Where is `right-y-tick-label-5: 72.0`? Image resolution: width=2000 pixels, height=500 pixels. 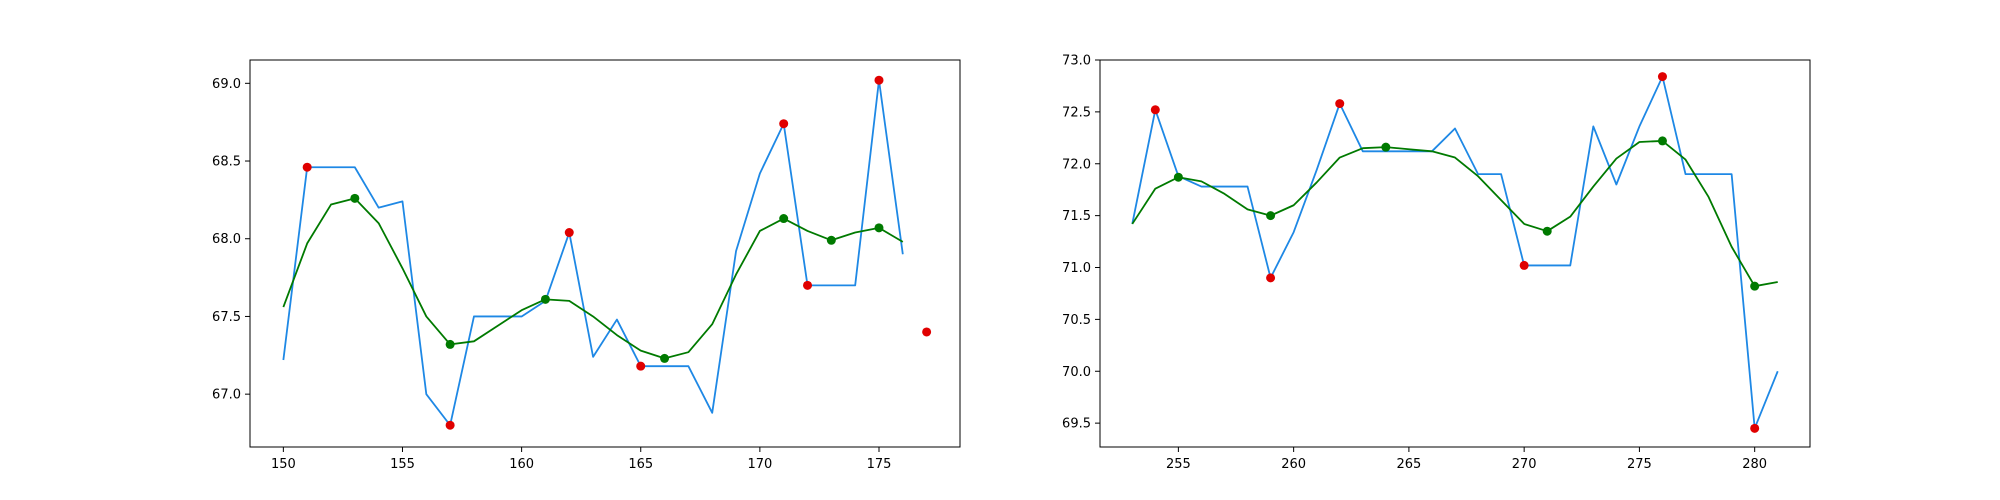
right-y-tick-label-5: 72.0 is located at coordinates (1076, 164).